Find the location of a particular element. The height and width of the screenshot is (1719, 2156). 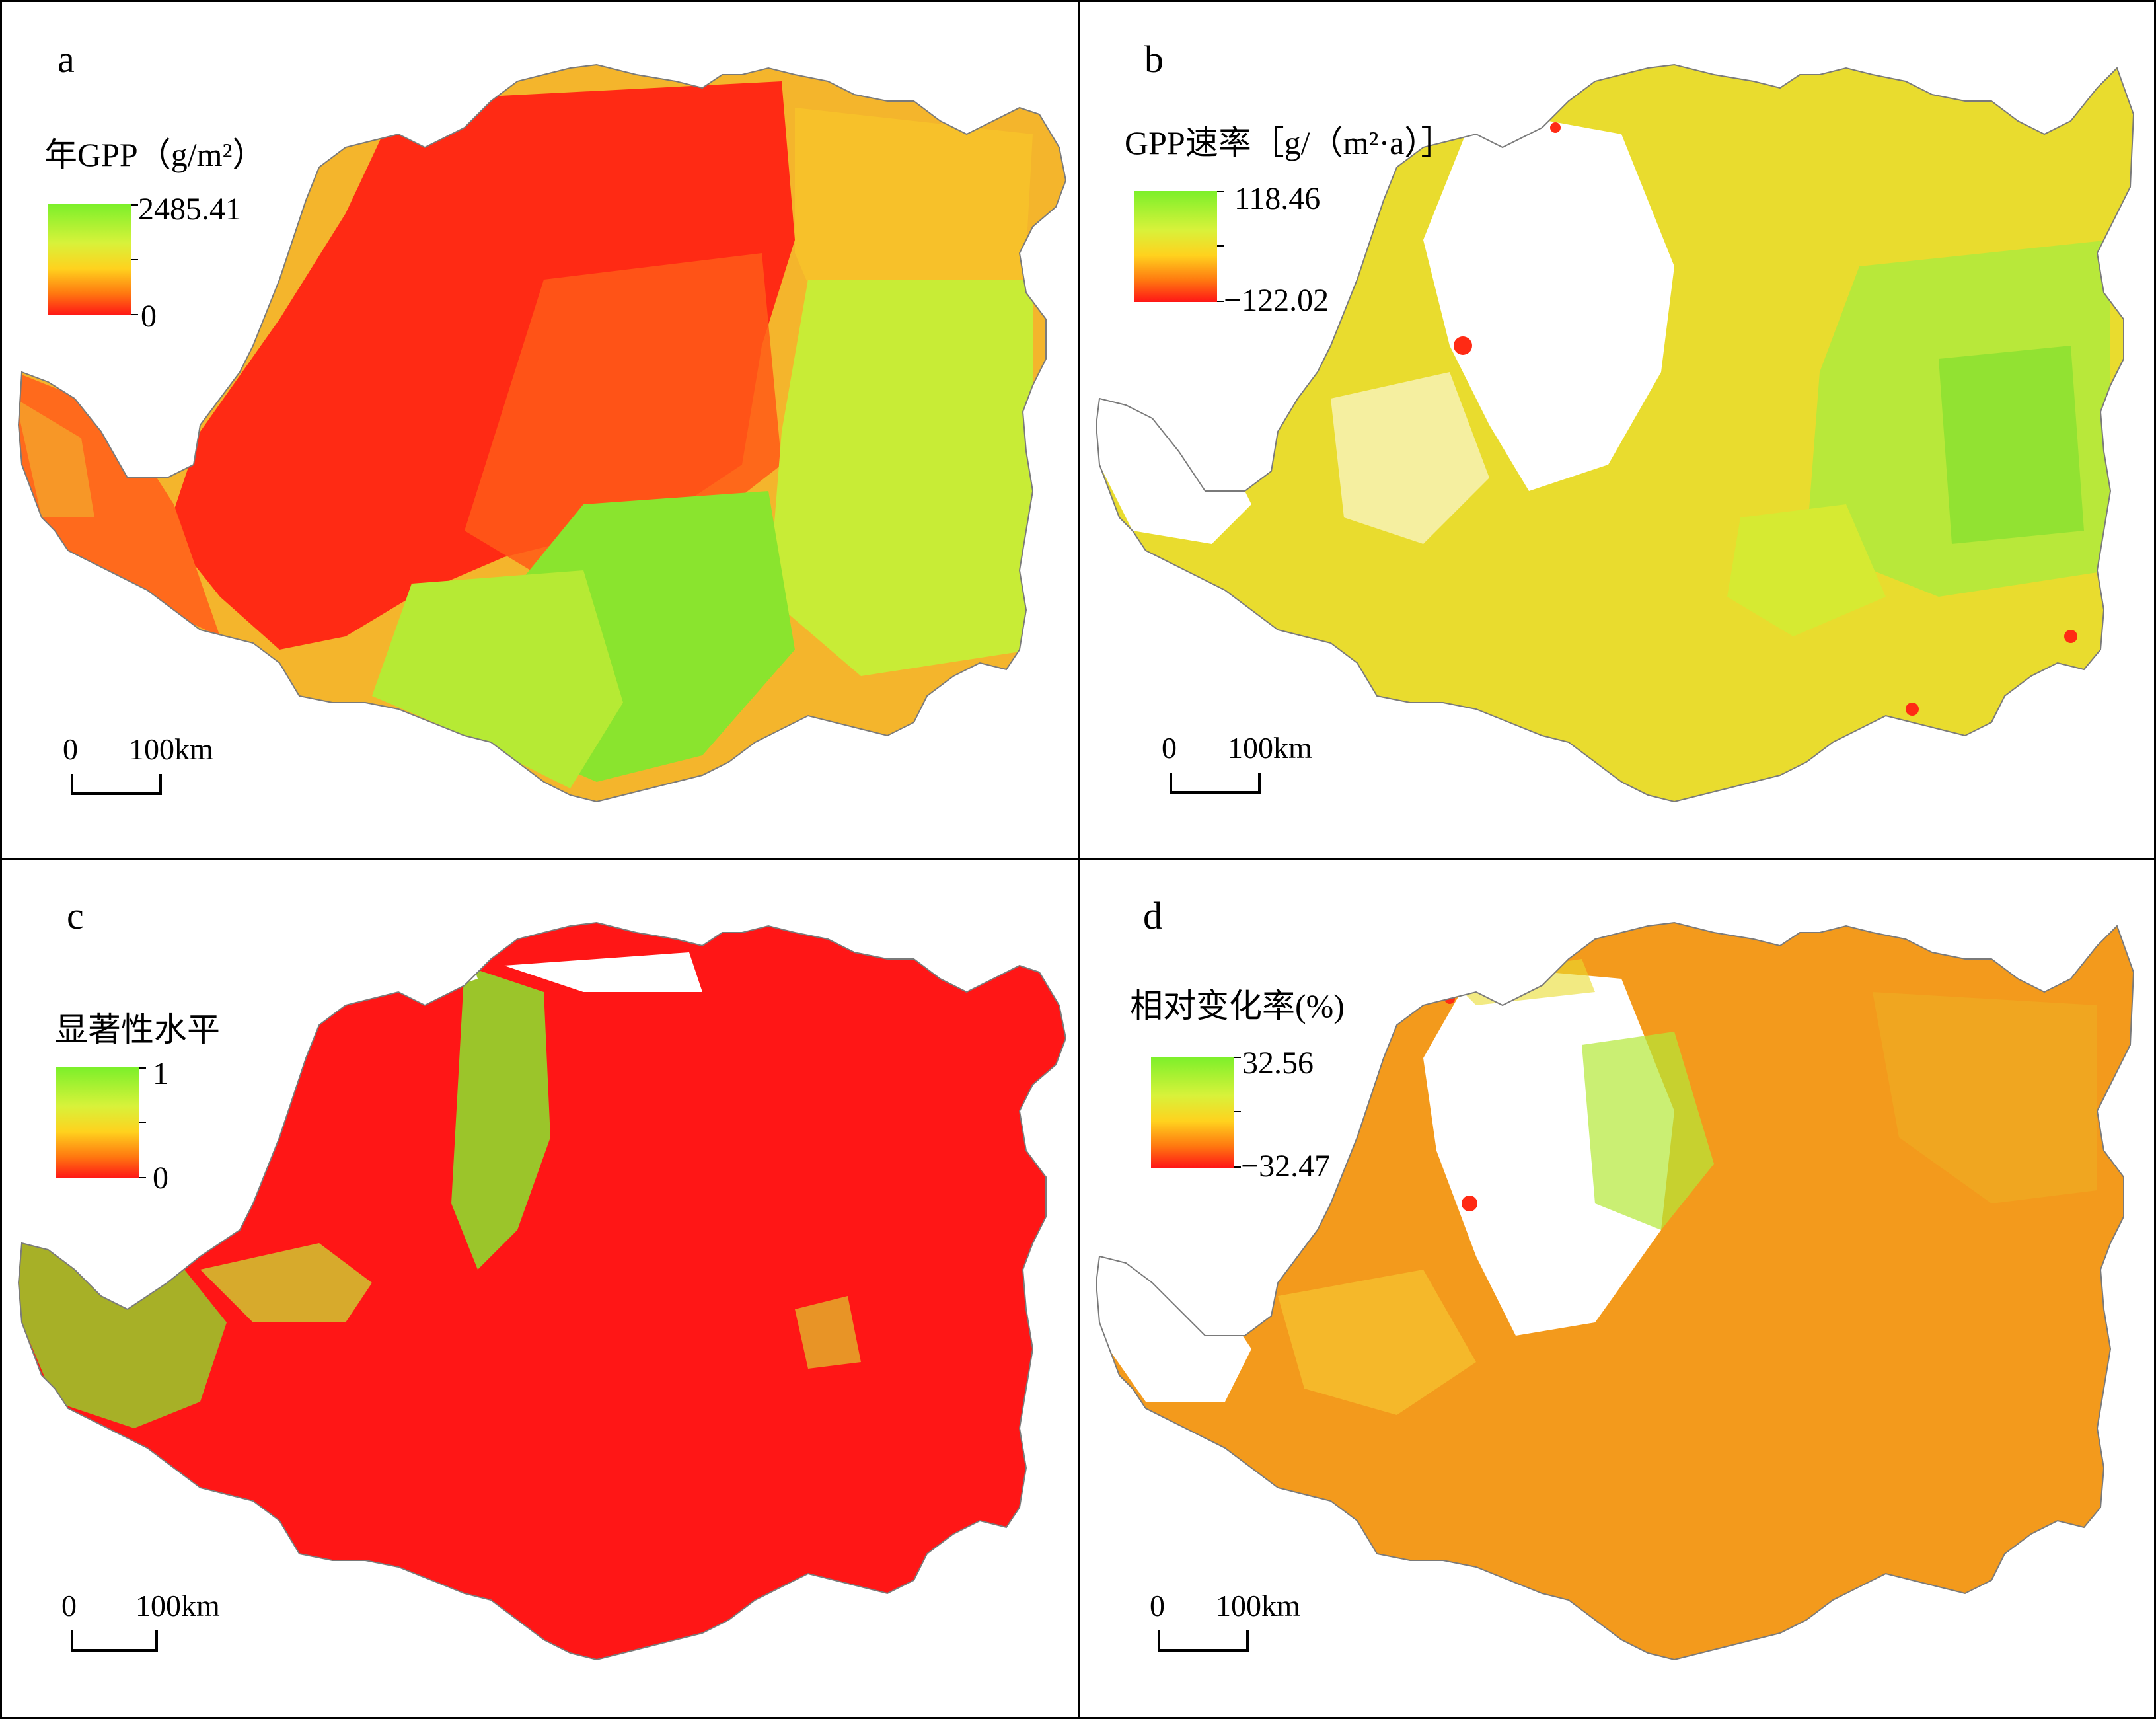

panel-letter: c is located at coordinates (75, 916).